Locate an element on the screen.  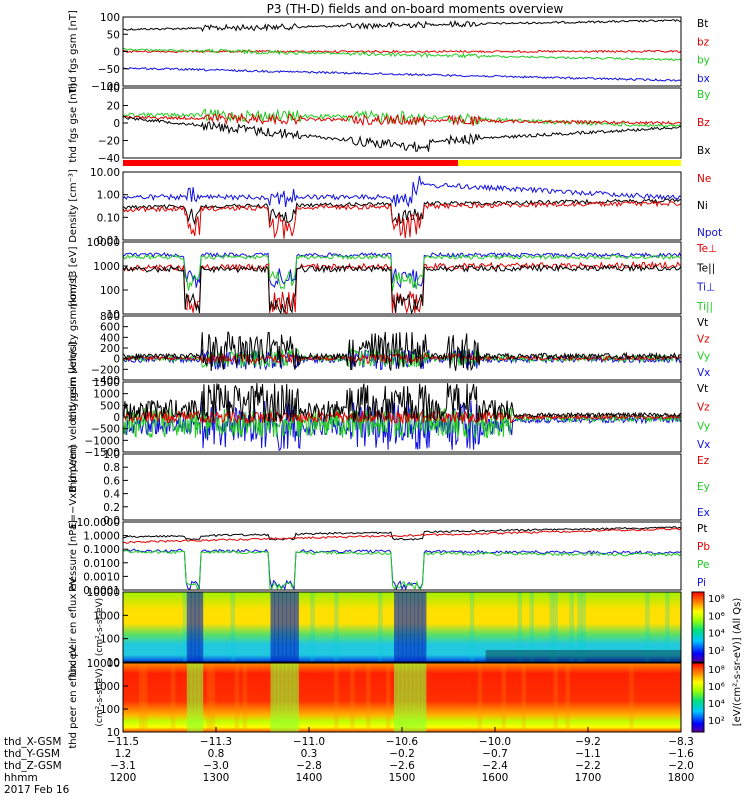
ytick-label: 10000 is located at coordinates (103, 593).